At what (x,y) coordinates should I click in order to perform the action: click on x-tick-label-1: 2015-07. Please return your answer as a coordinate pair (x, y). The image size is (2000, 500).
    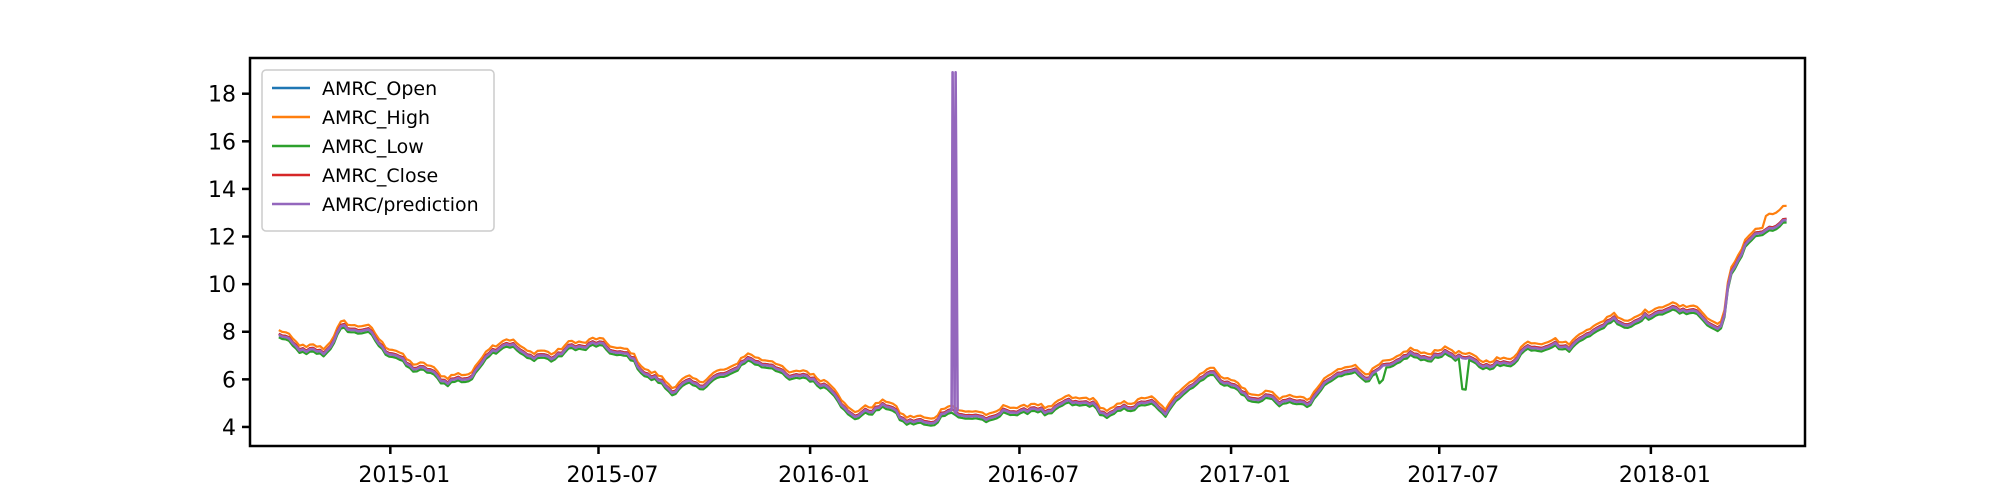
    Looking at the image, I should click on (613, 475).